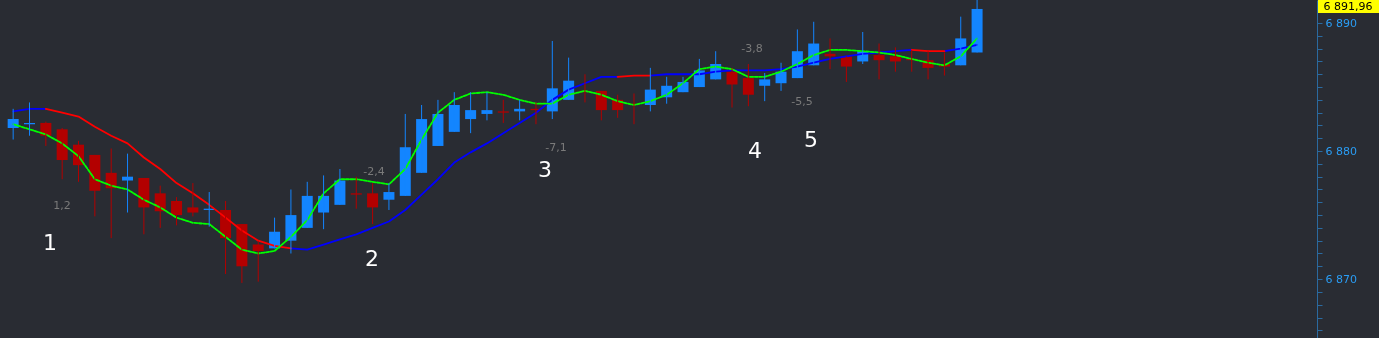  What do you see at coordinates (1341, 23) in the screenshot?
I see `y-tick-label: 6 890` at bounding box center [1341, 23].